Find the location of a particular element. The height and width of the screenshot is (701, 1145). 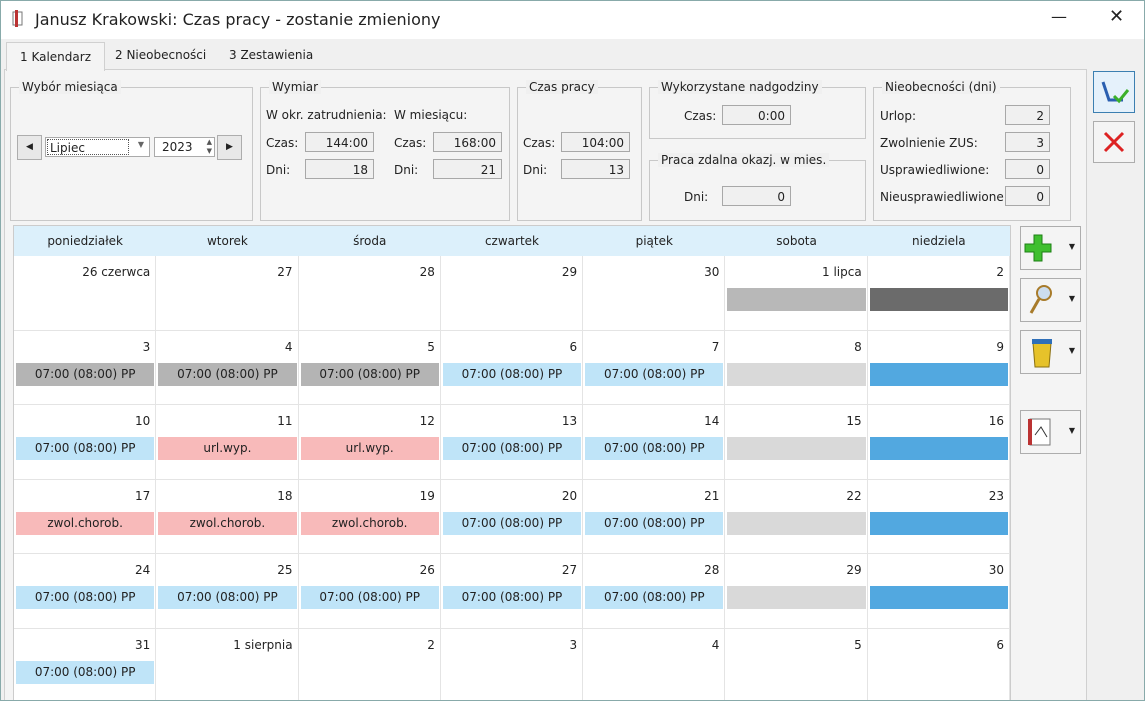

group-title: Wymiar is located at coordinates (295, 87).